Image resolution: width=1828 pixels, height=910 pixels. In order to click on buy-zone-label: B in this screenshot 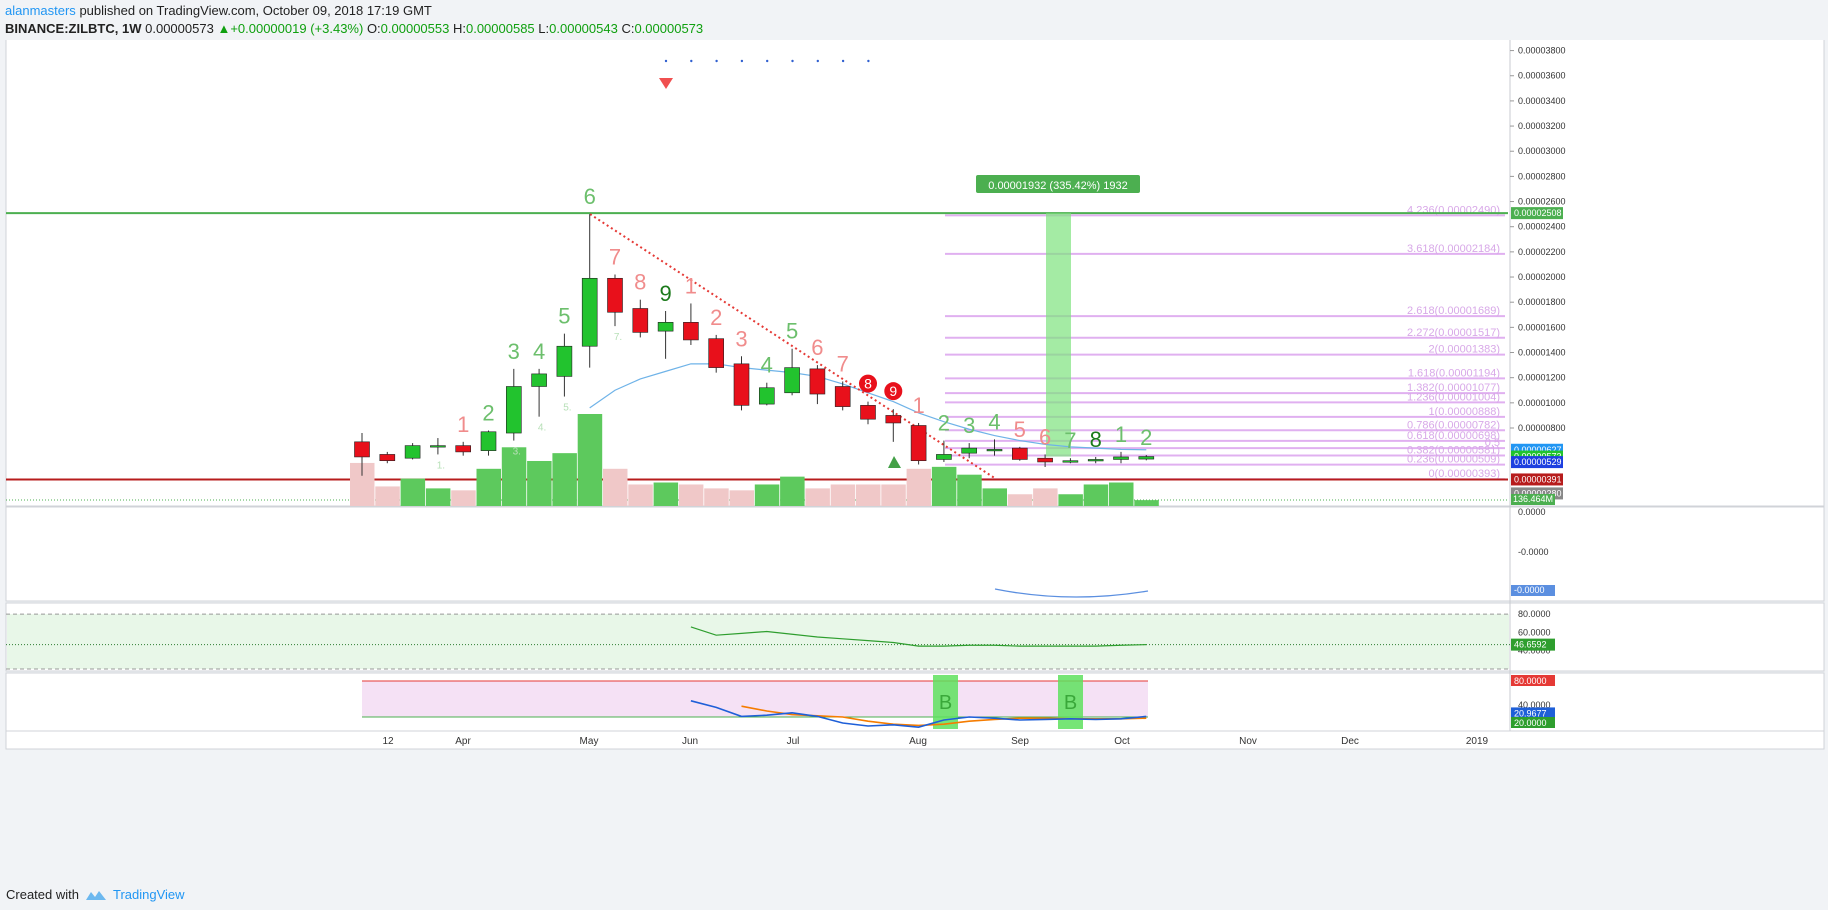, I will do `click(945, 703)`.